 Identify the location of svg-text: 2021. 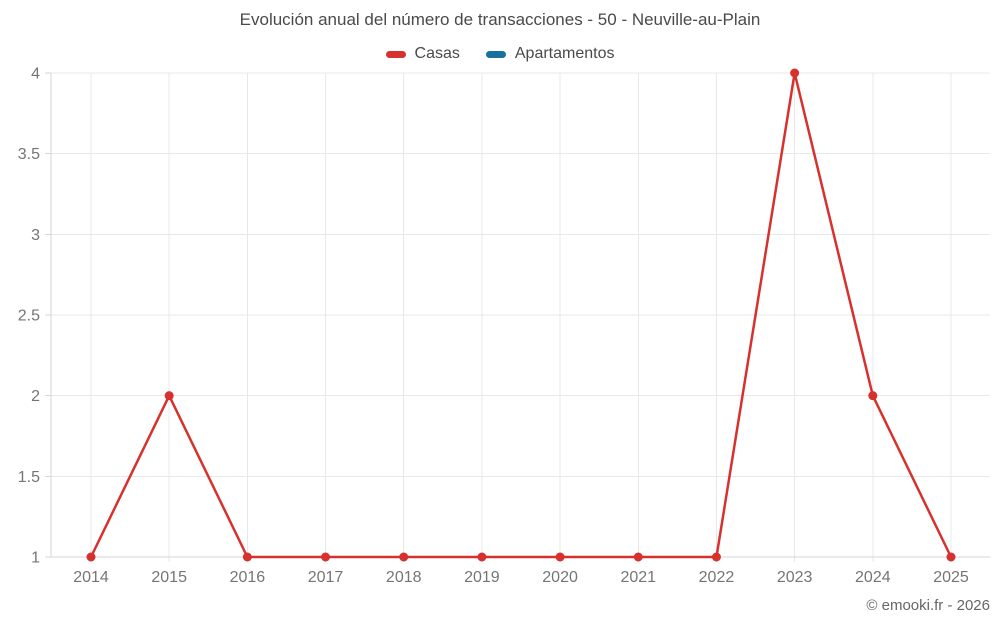
(638, 577).